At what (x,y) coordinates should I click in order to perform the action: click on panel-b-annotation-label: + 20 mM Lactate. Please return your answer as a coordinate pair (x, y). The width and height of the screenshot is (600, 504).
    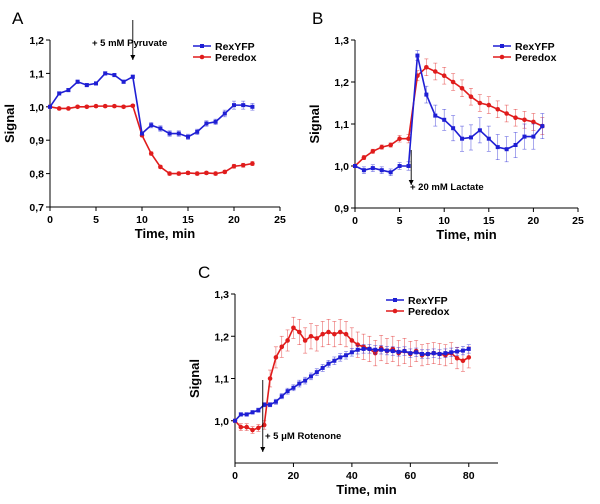
    Looking at the image, I should click on (447, 187).